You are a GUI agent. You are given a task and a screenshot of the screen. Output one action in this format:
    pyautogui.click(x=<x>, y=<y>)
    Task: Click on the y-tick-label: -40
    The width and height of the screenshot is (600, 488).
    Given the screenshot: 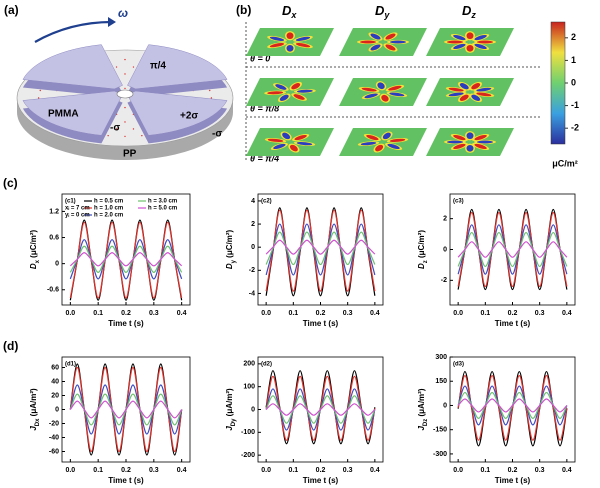 What is the action you would take?
    pyautogui.click(x=54, y=437)
    